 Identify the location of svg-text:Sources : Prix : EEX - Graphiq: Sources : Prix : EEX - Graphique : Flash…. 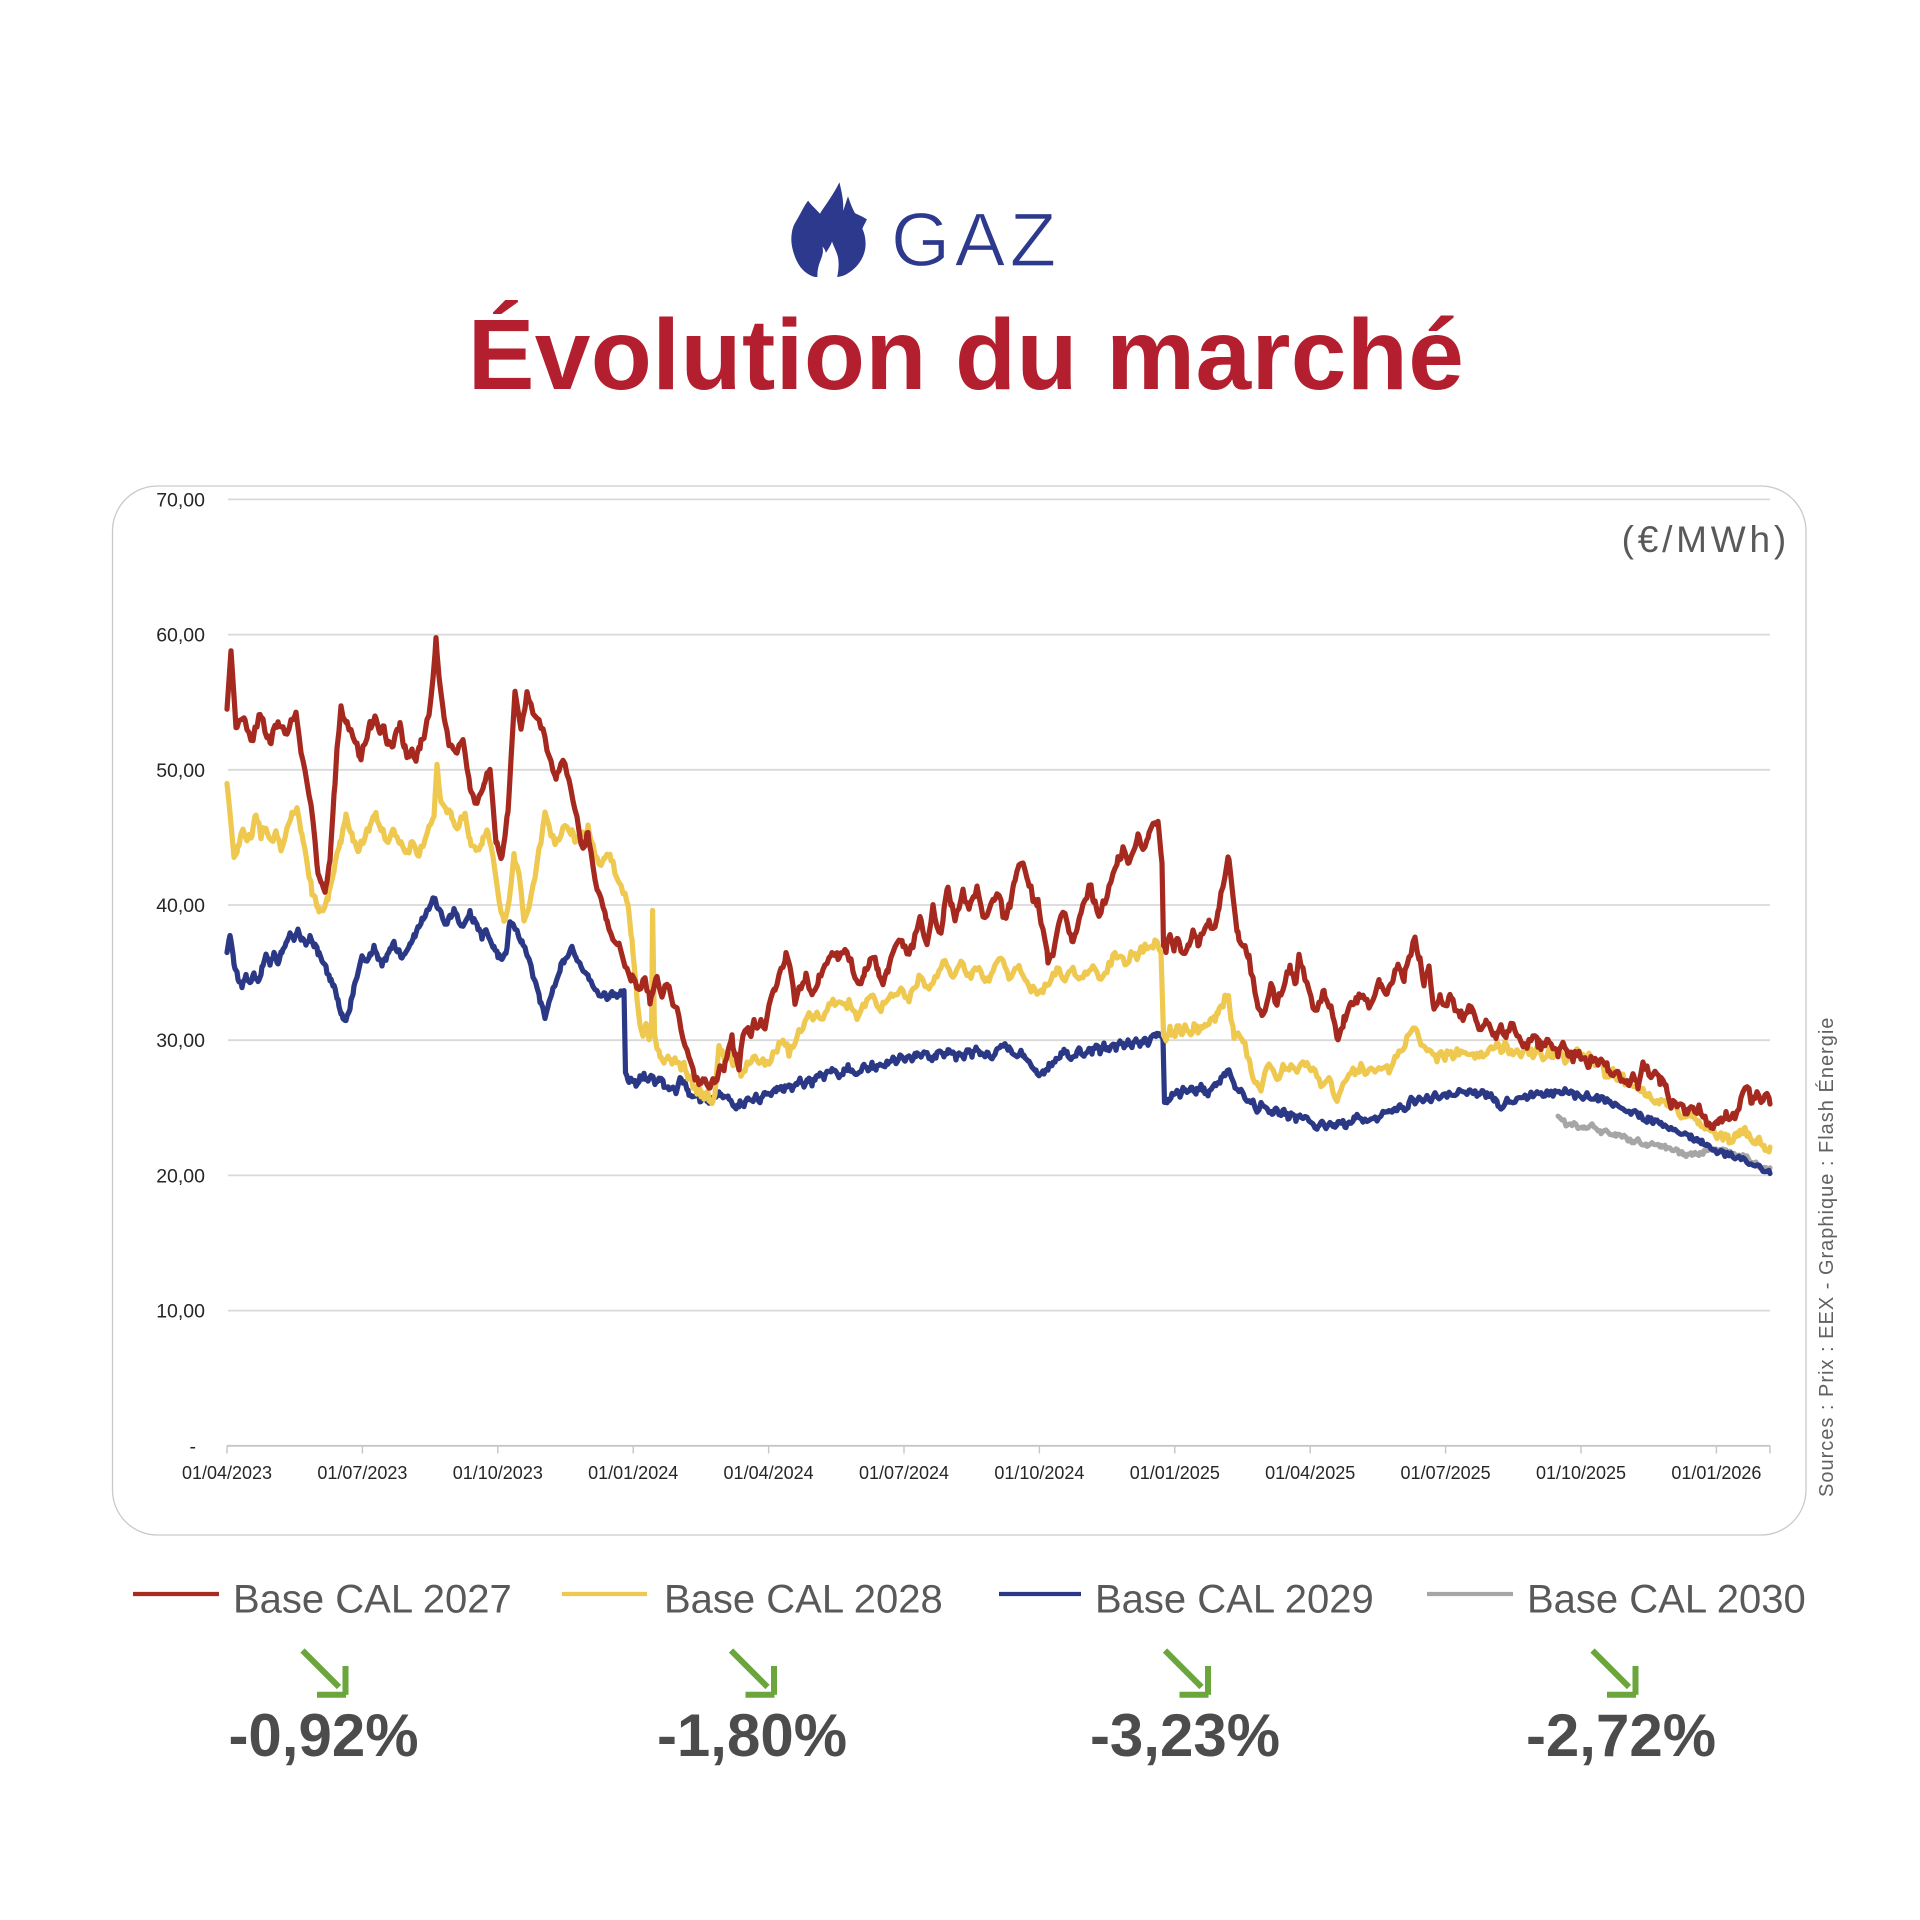
(1826, 1257).